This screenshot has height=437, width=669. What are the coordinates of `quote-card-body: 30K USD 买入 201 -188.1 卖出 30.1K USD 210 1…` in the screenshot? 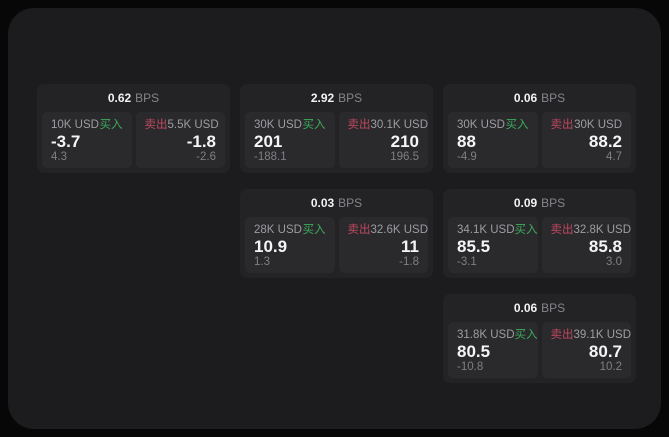 It's located at (336, 140).